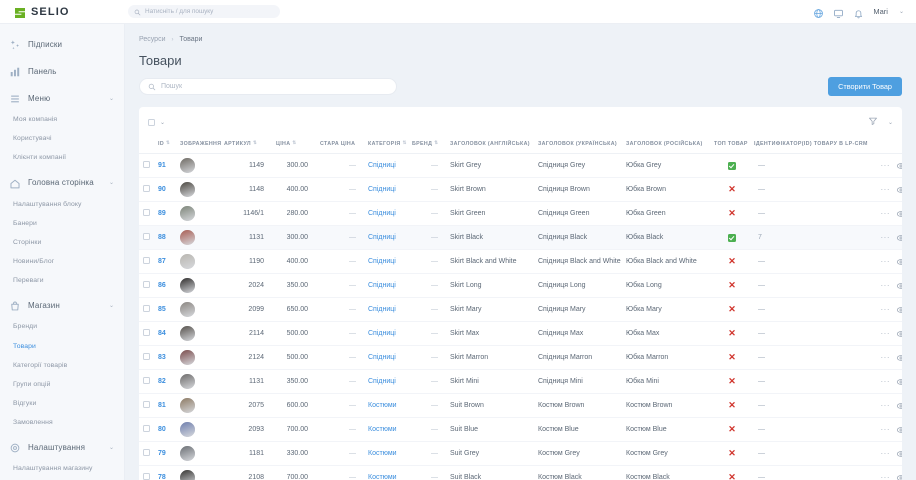  Describe the element at coordinates (268, 86) in the screenshot. I see `product-search-input: Пошук` at that location.